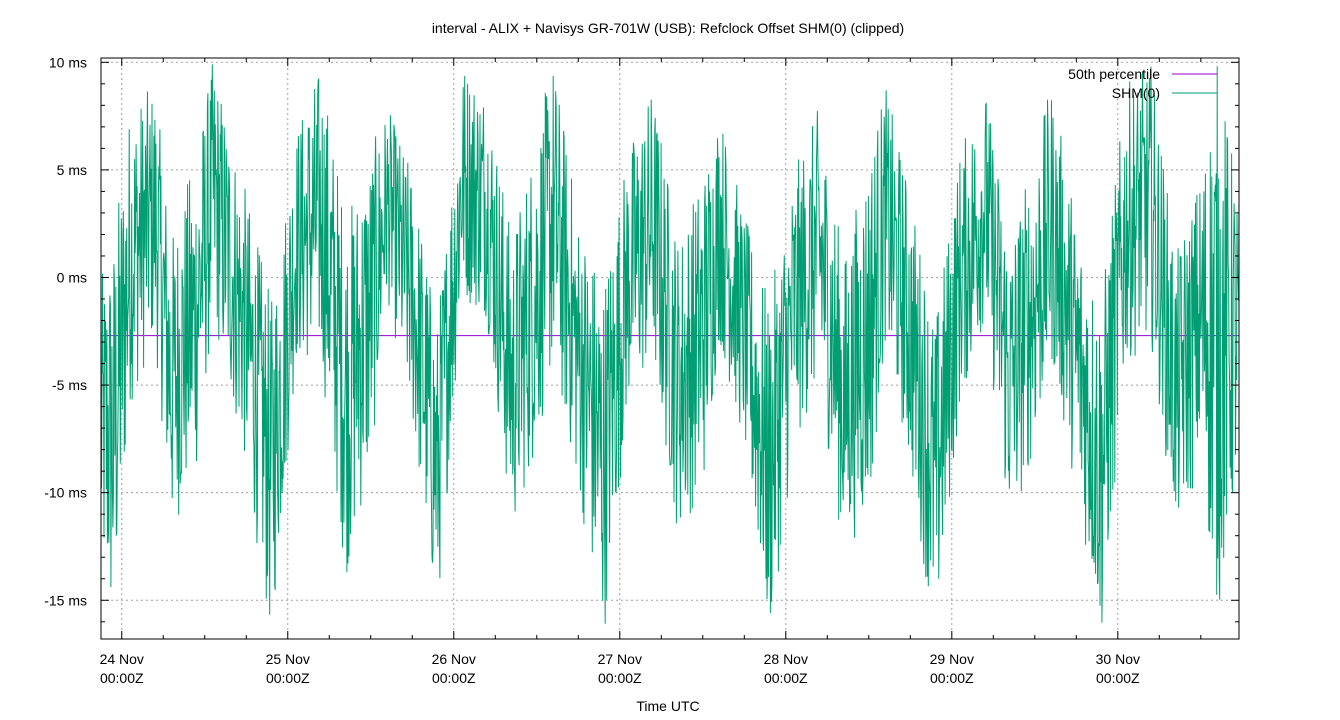  What do you see at coordinates (952, 659) in the screenshot?
I see `x-tick-label-date: 29 Nov` at bounding box center [952, 659].